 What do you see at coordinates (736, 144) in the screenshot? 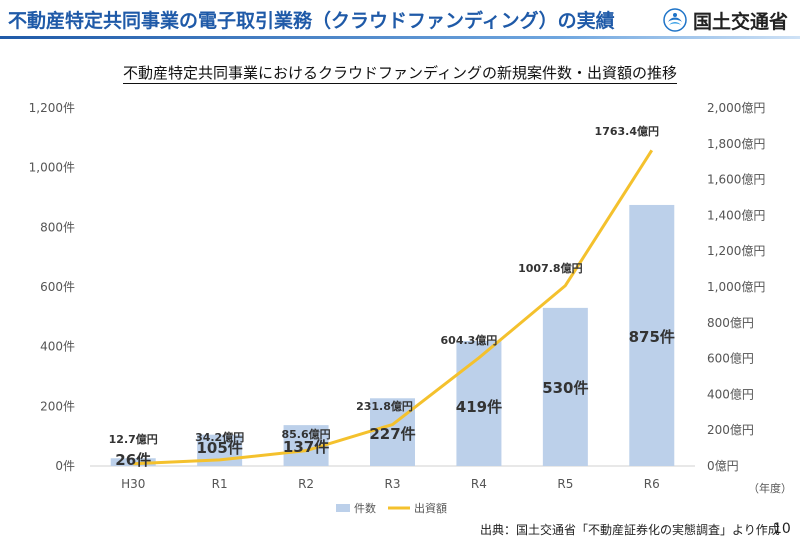
I see `y-right-tick-label: 1,800億円` at bounding box center [736, 144].